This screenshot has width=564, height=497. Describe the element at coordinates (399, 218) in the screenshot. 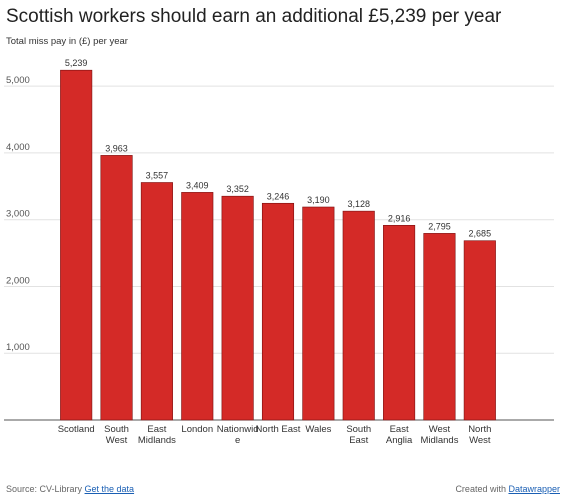

I see `bar-value-label: 2,916` at that location.